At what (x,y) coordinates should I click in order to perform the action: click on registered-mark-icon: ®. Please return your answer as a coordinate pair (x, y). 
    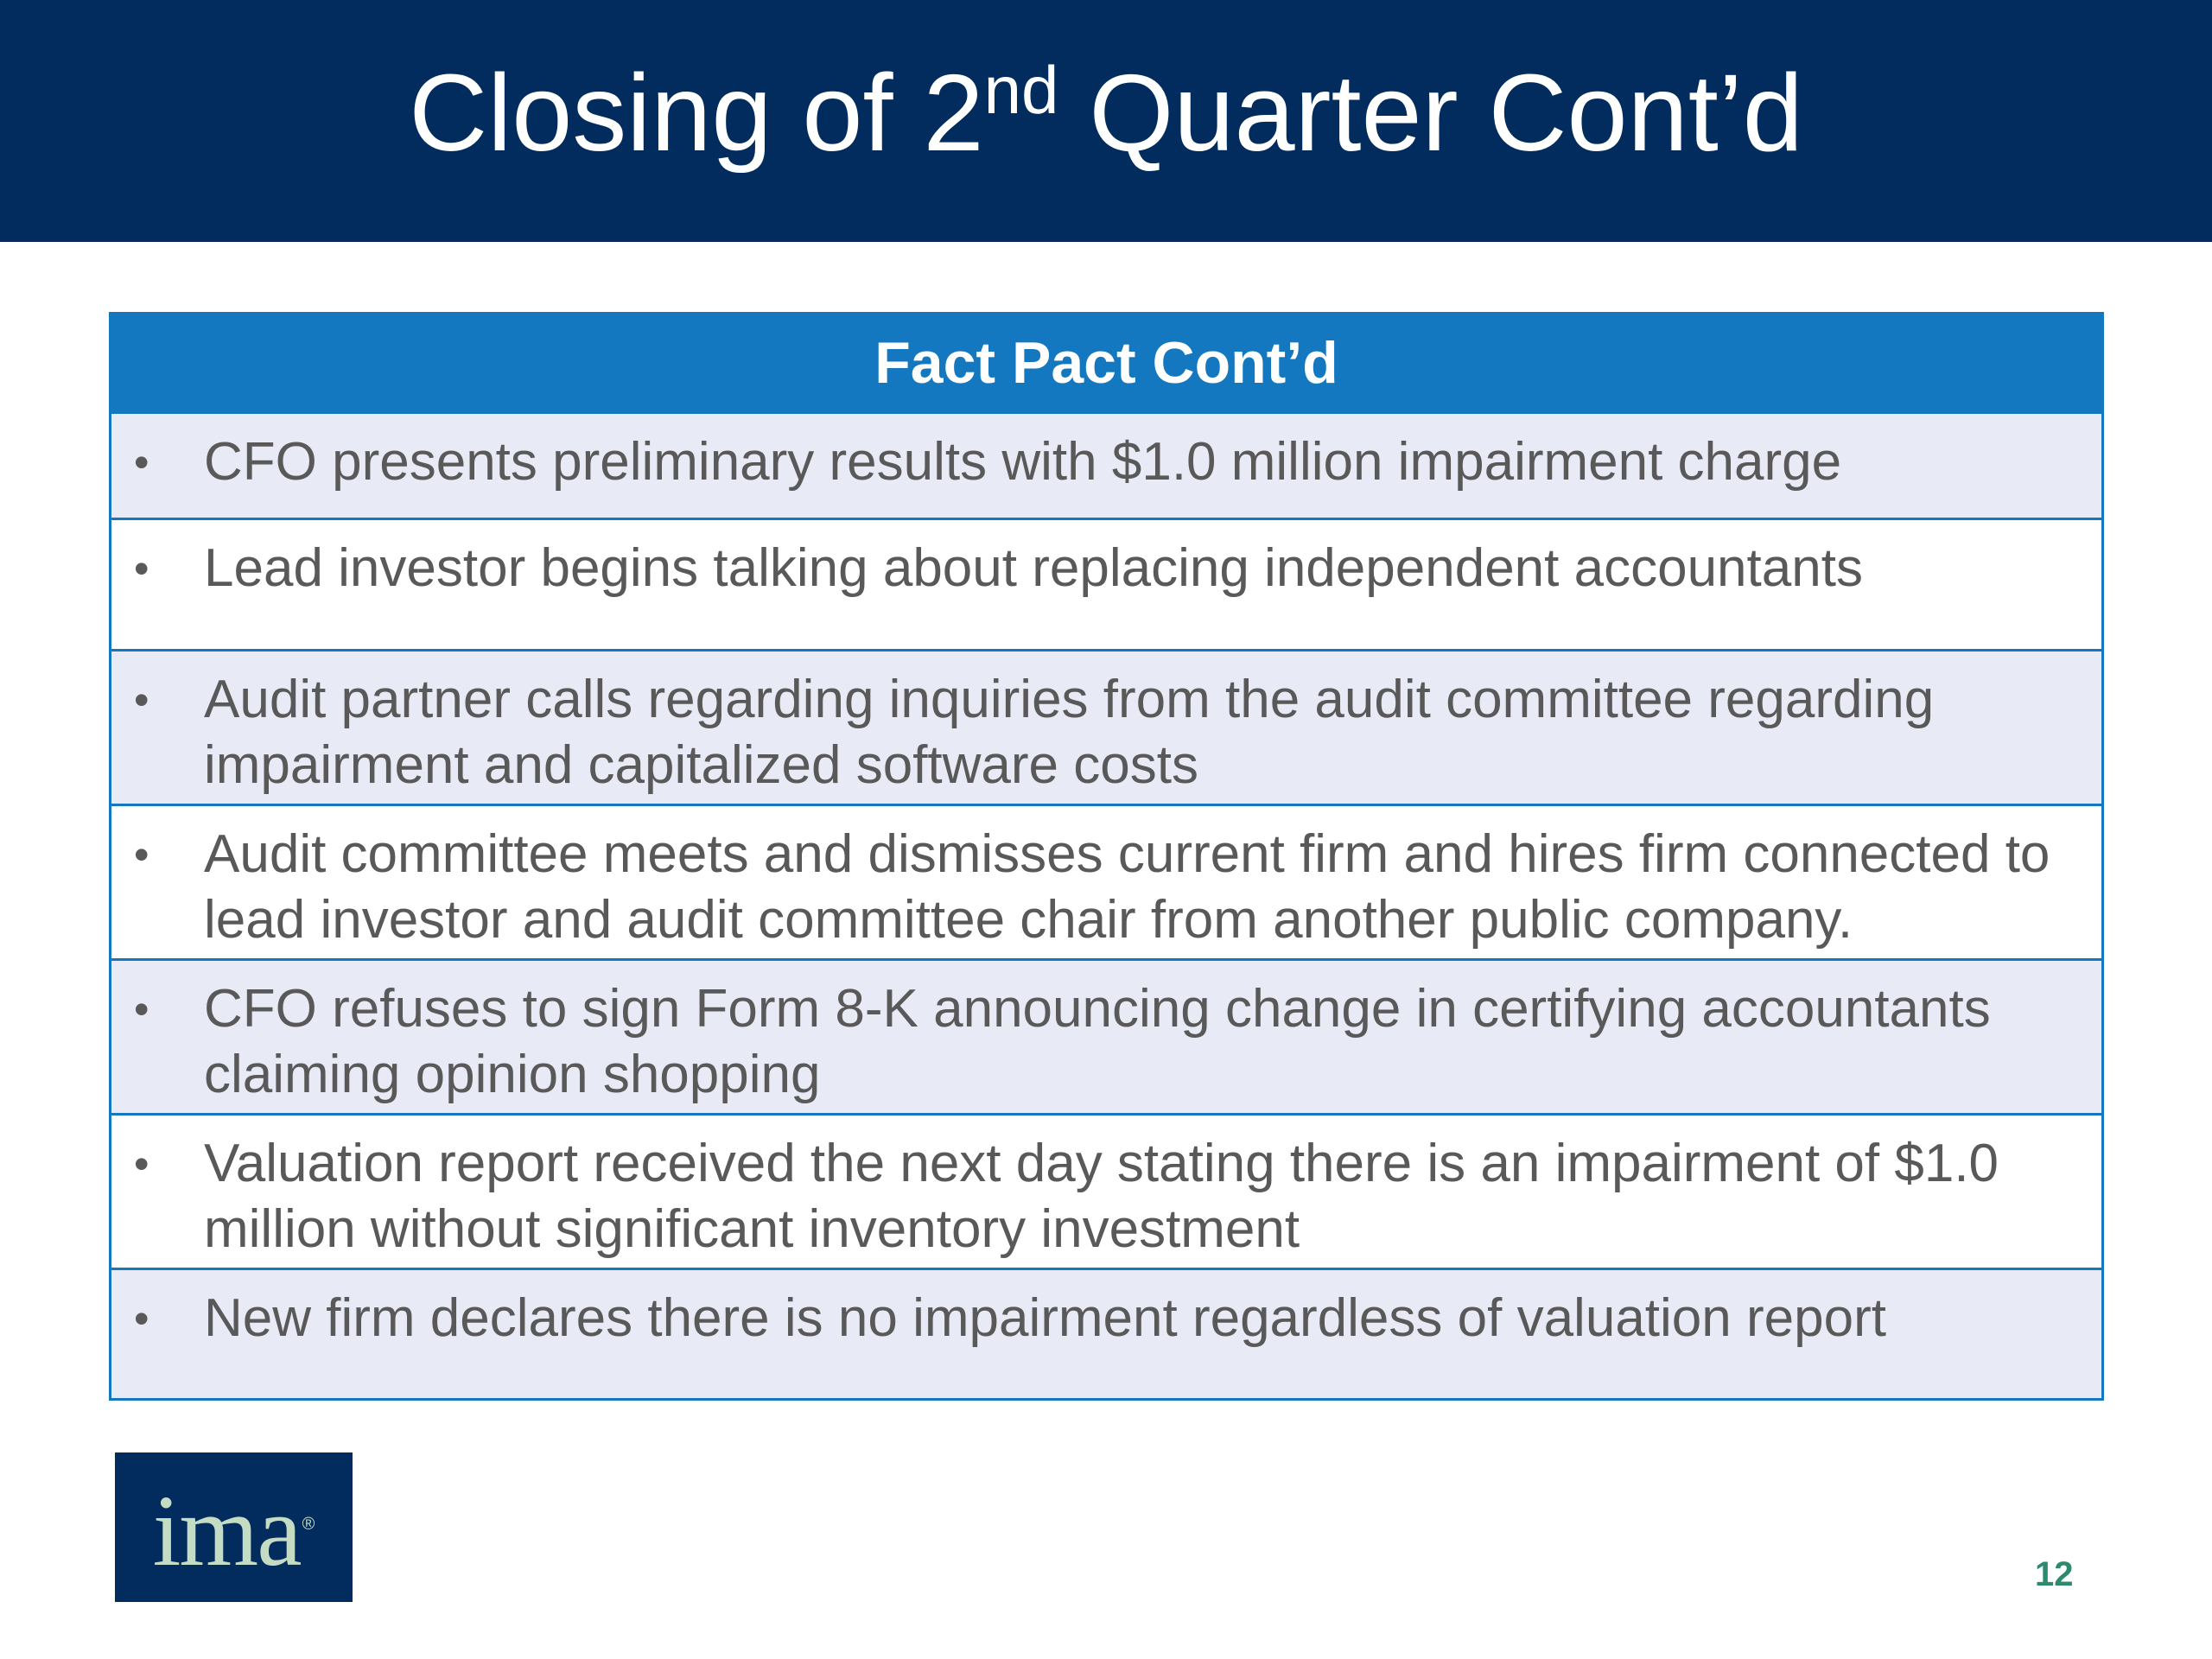
    Looking at the image, I should click on (308, 1524).